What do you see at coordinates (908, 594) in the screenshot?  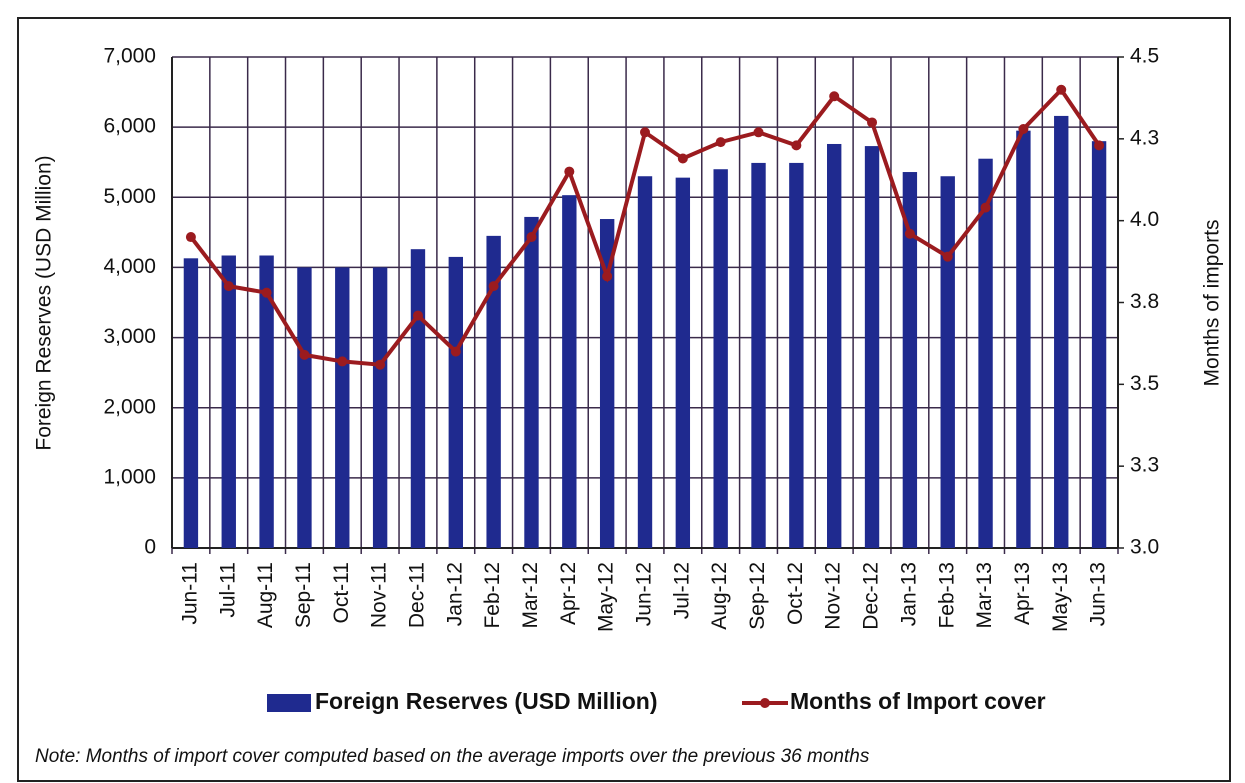 I see `x-tick-label: Jan-13` at bounding box center [908, 594].